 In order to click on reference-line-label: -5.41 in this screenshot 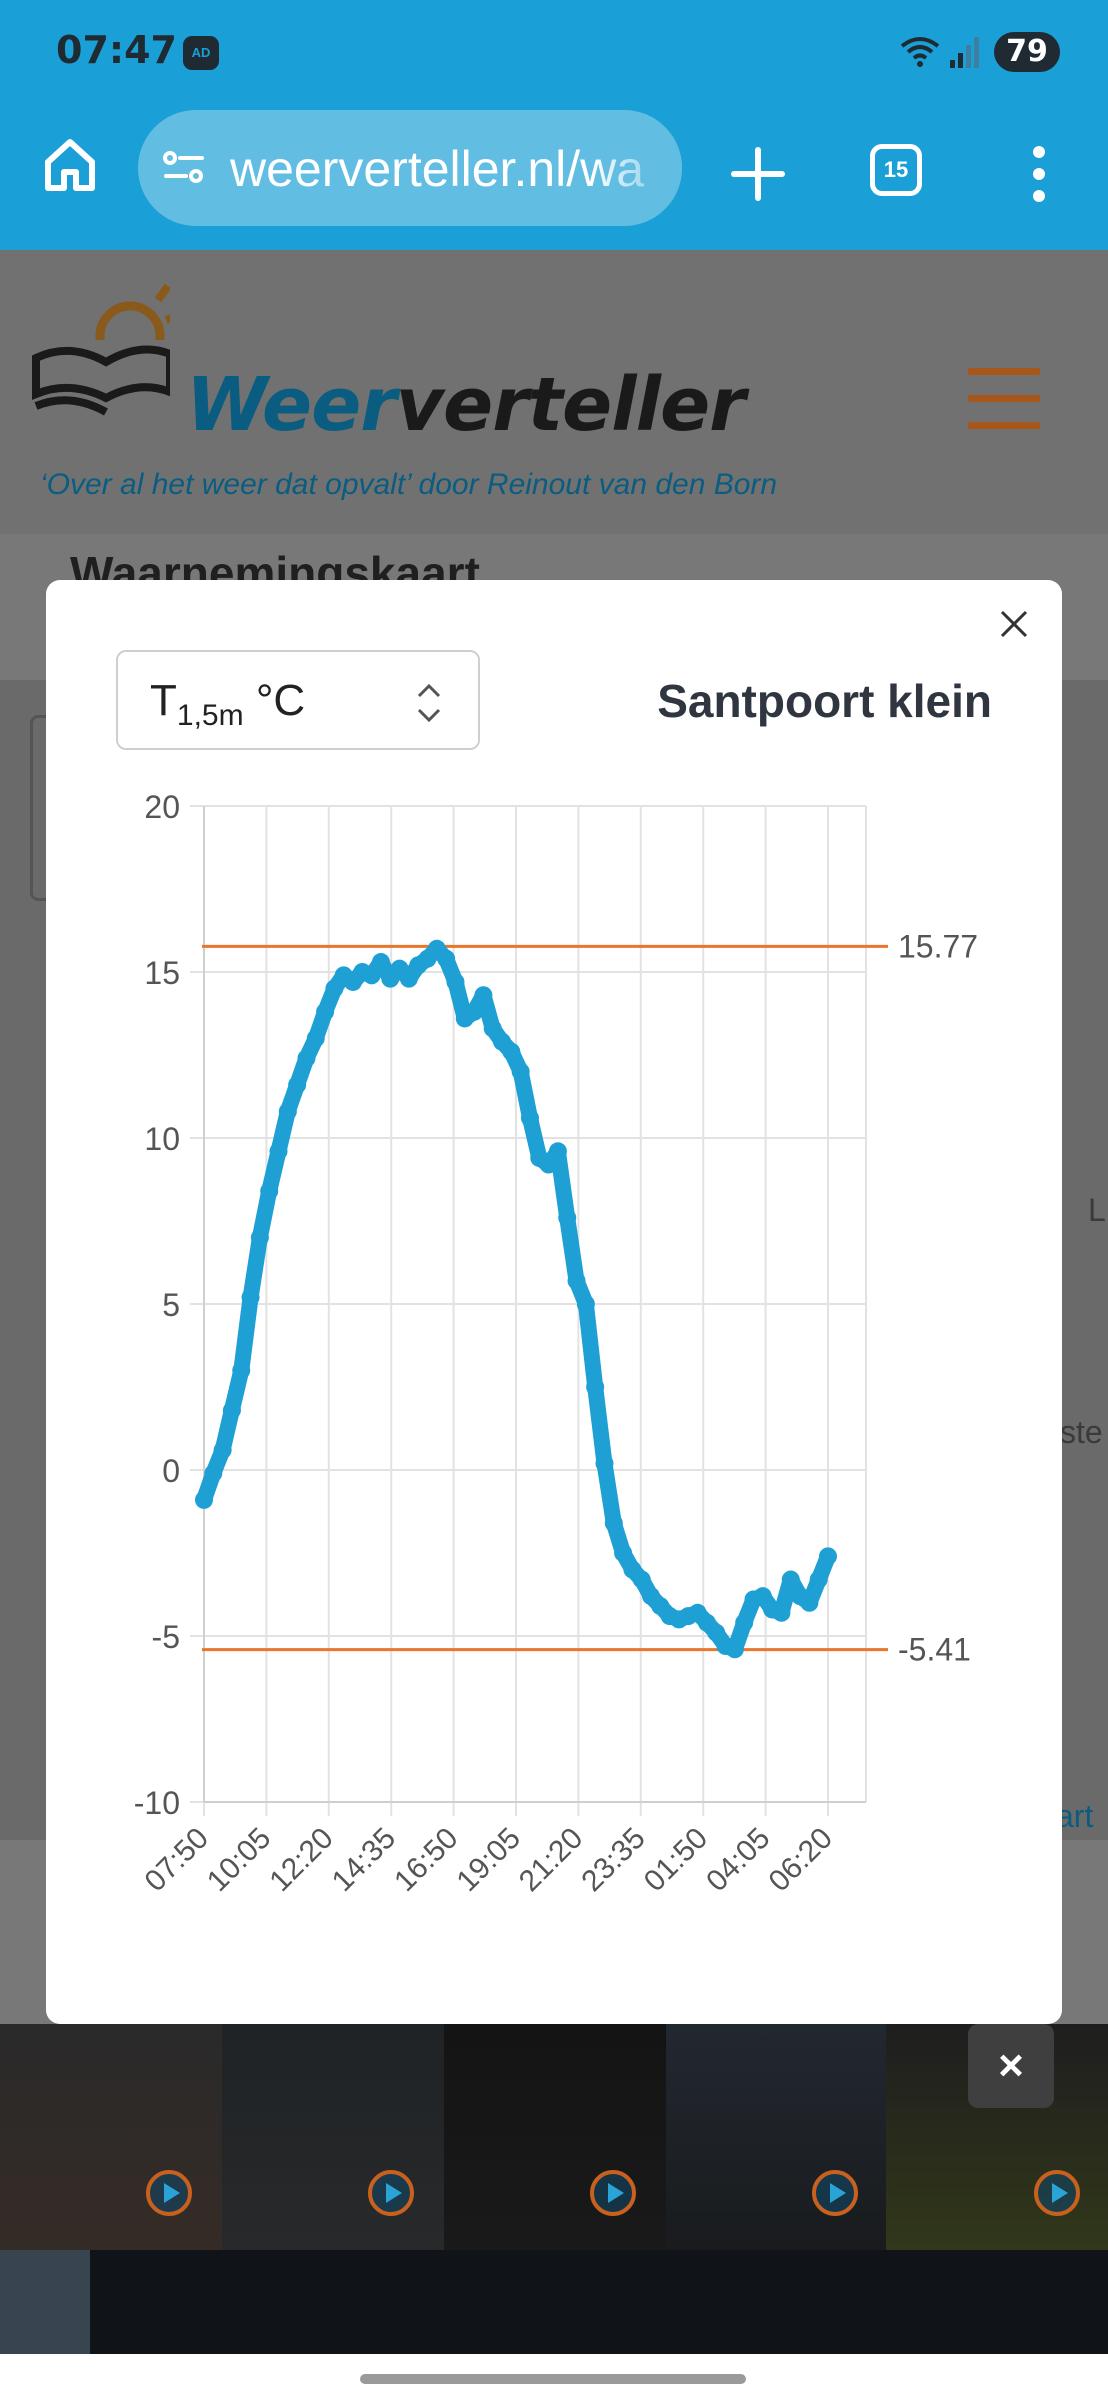, I will do `click(934, 1650)`.